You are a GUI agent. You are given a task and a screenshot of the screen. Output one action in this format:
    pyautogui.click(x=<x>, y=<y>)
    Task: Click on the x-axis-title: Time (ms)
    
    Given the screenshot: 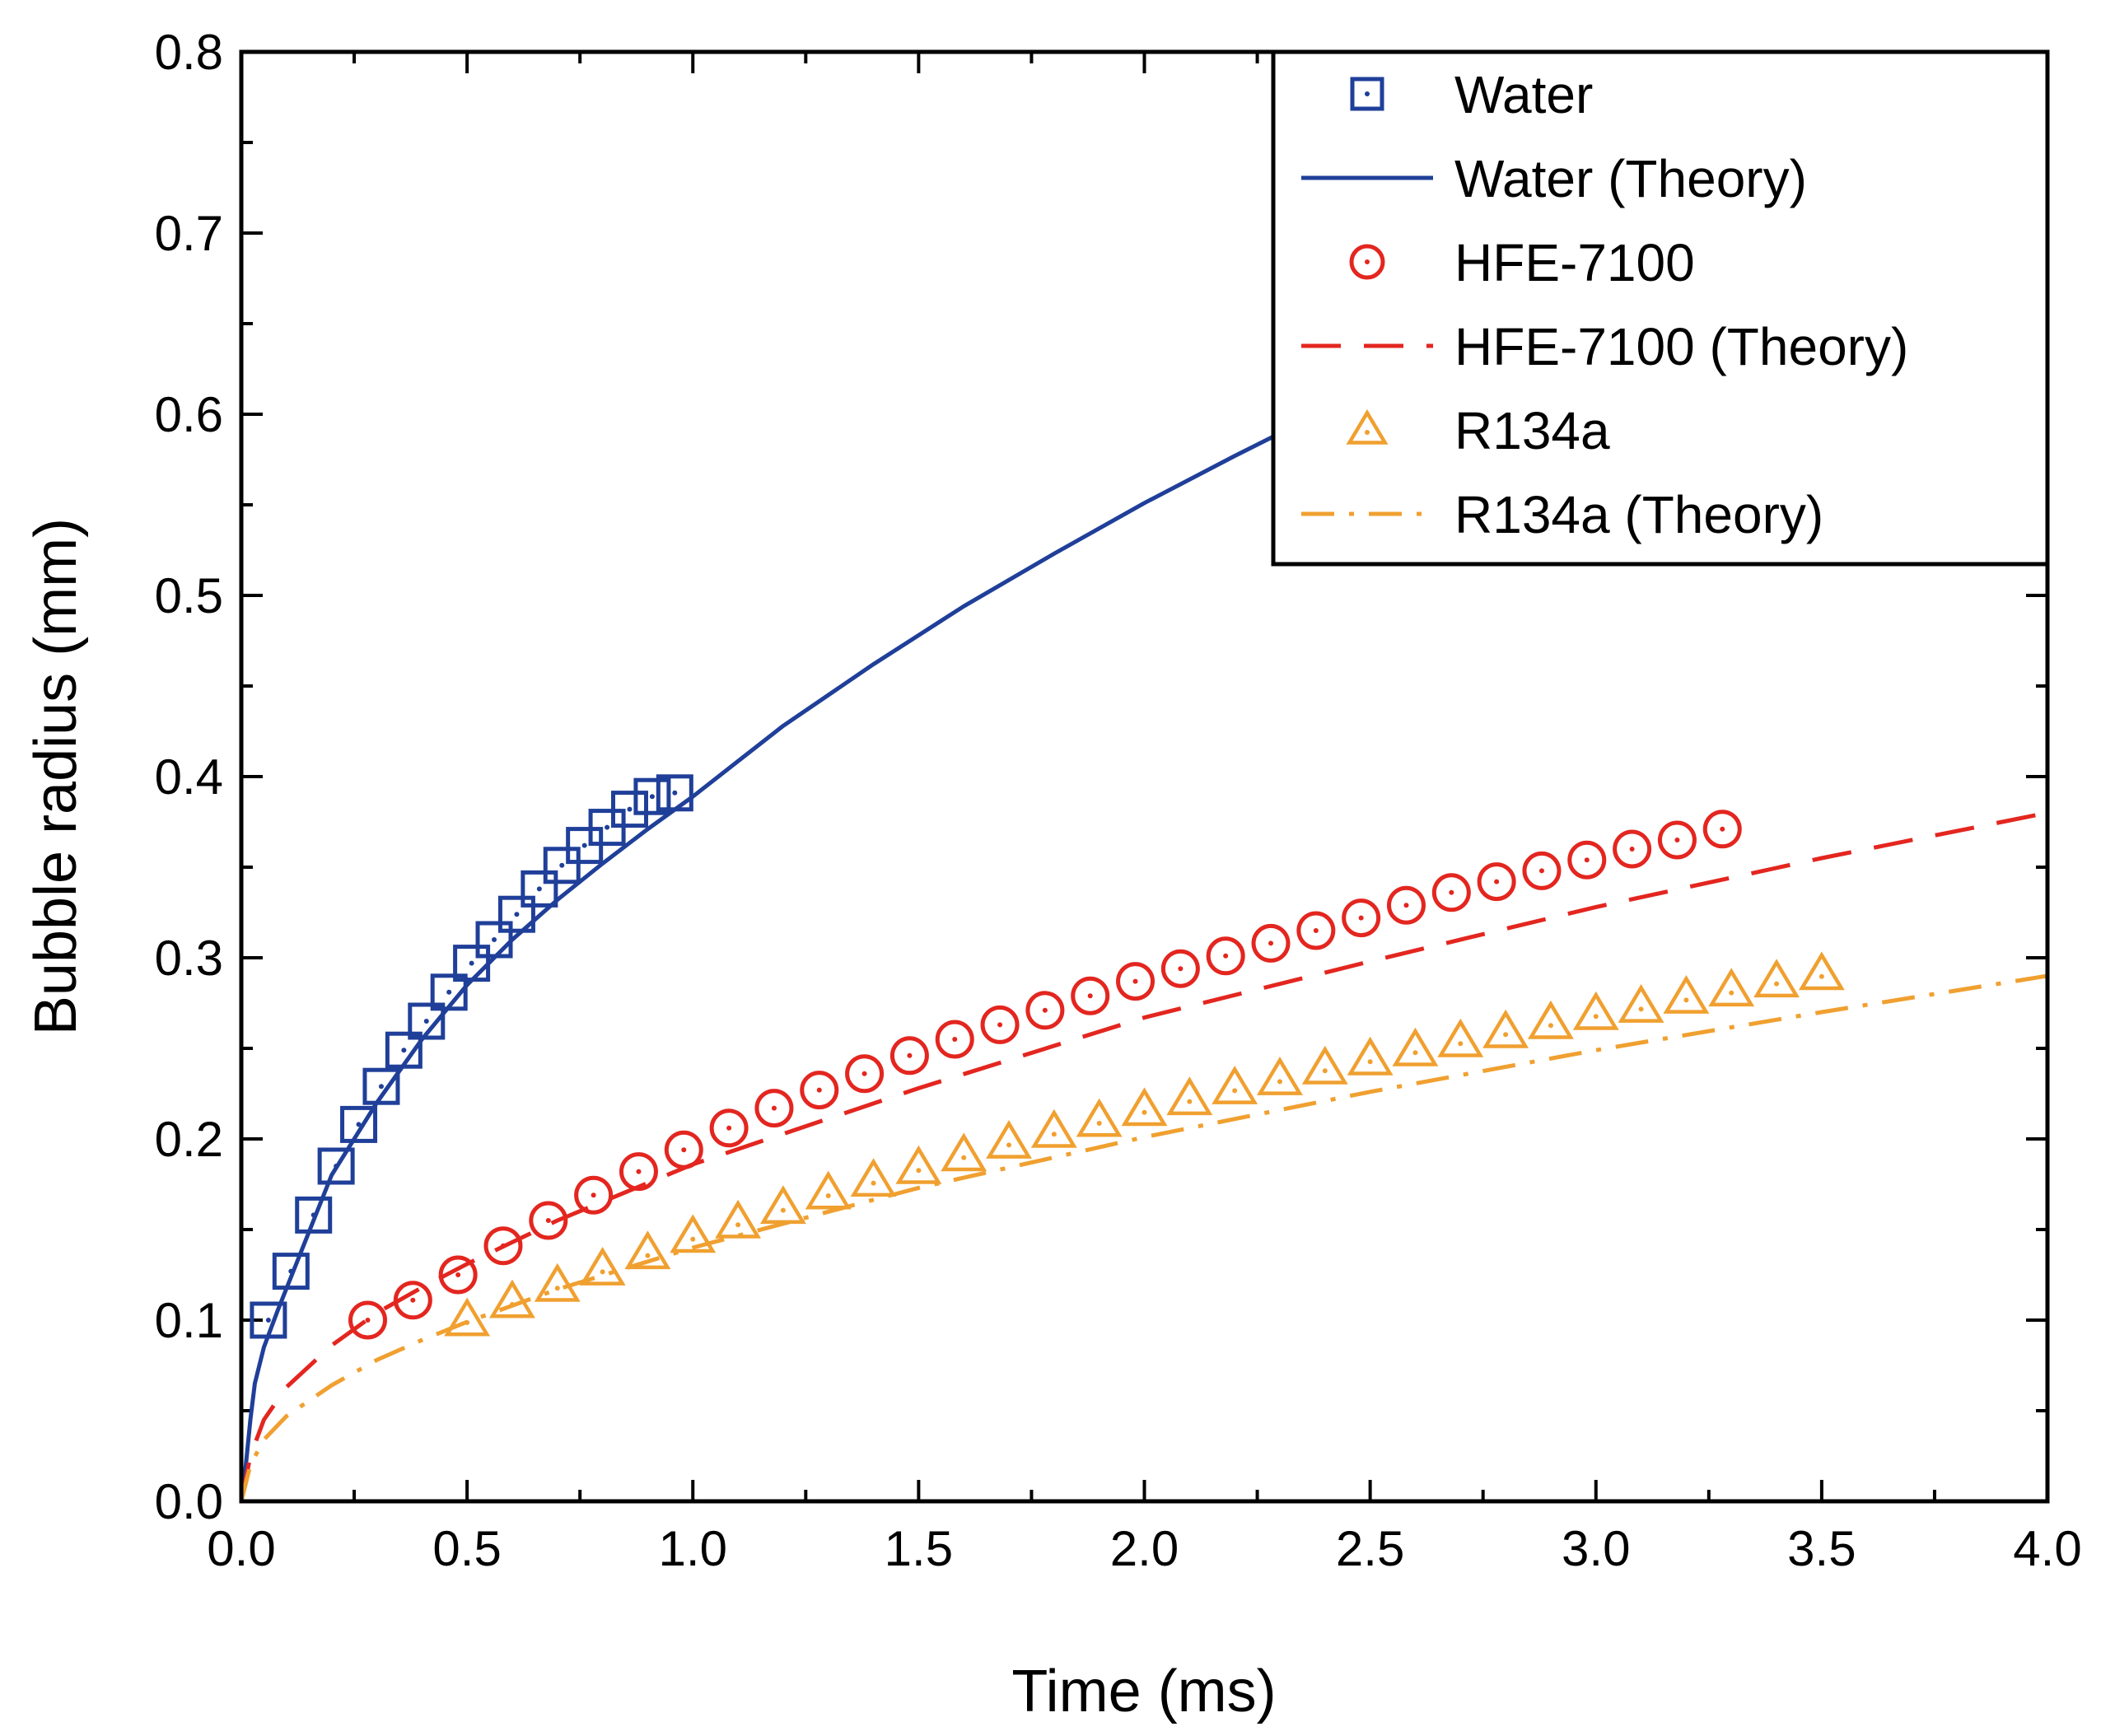 What is the action you would take?
    pyautogui.click(x=1143, y=1691)
    